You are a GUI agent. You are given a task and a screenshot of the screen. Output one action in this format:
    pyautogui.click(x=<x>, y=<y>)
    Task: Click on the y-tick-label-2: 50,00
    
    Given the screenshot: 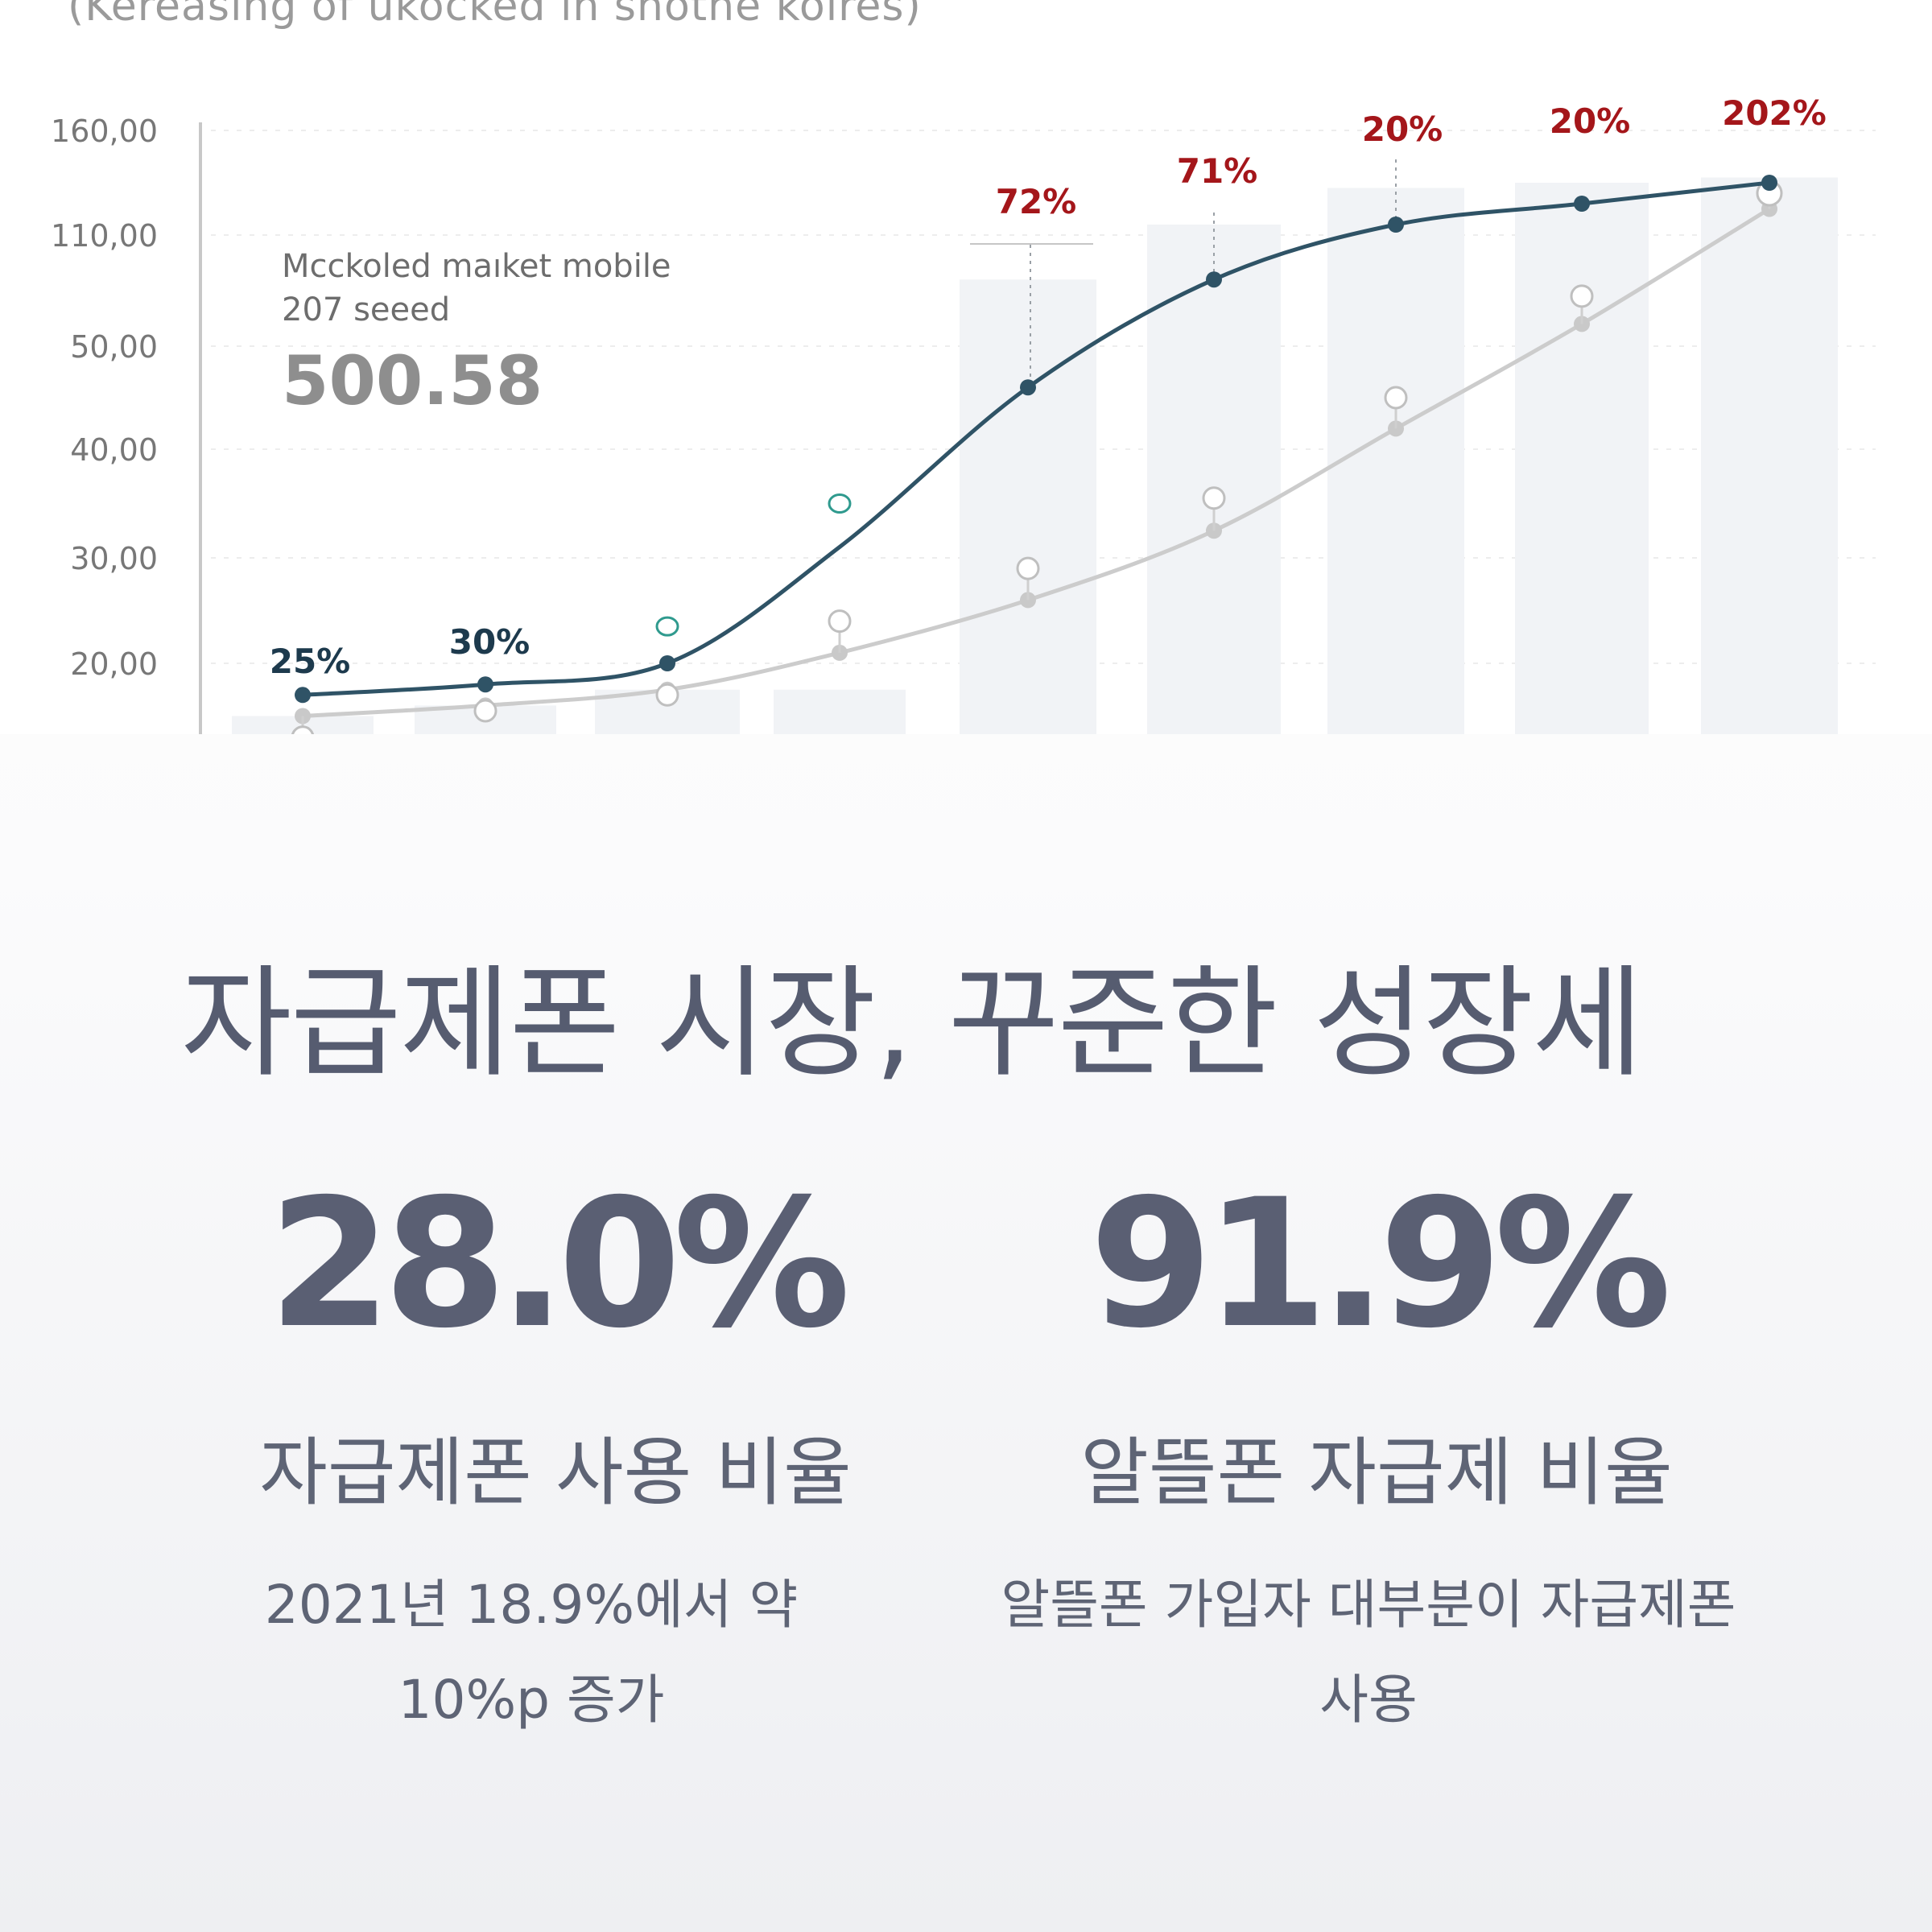 What is the action you would take?
    pyautogui.click(x=114, y=347)
    